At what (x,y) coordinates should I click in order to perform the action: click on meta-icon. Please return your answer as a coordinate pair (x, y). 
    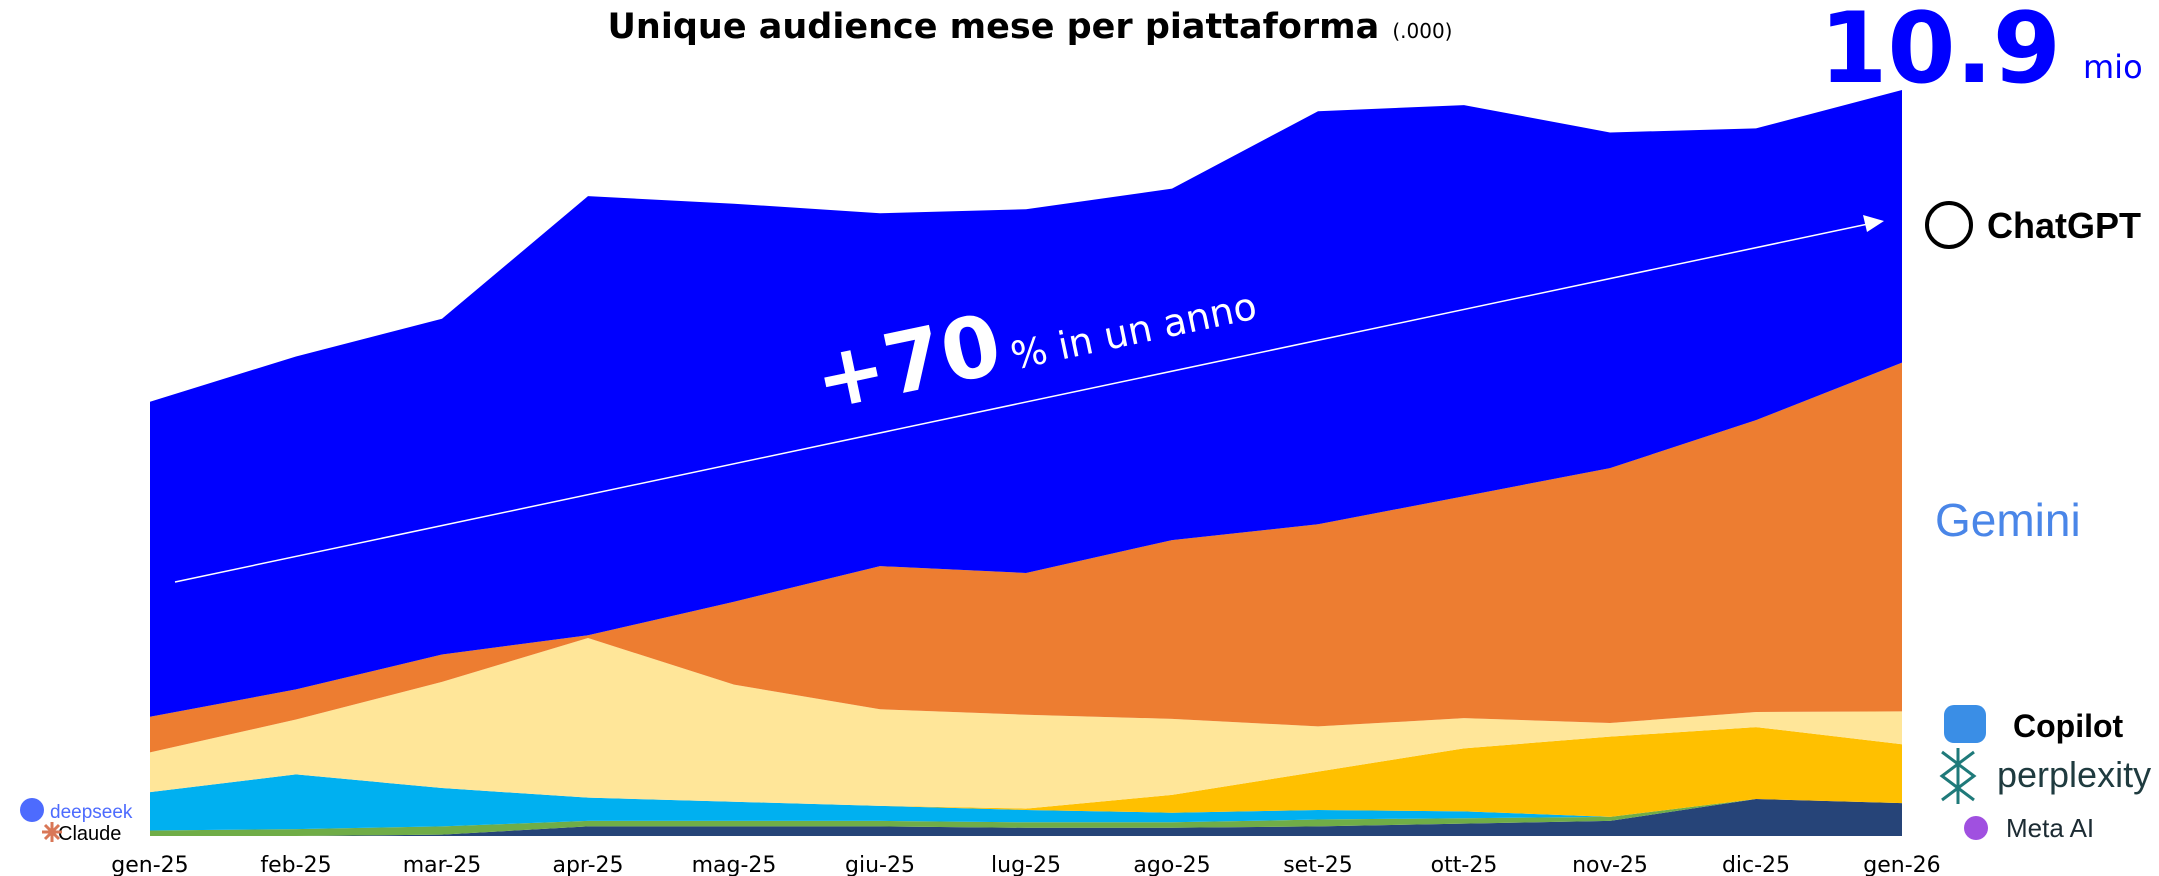
    Looking at the image, I should click on (1976, 828).